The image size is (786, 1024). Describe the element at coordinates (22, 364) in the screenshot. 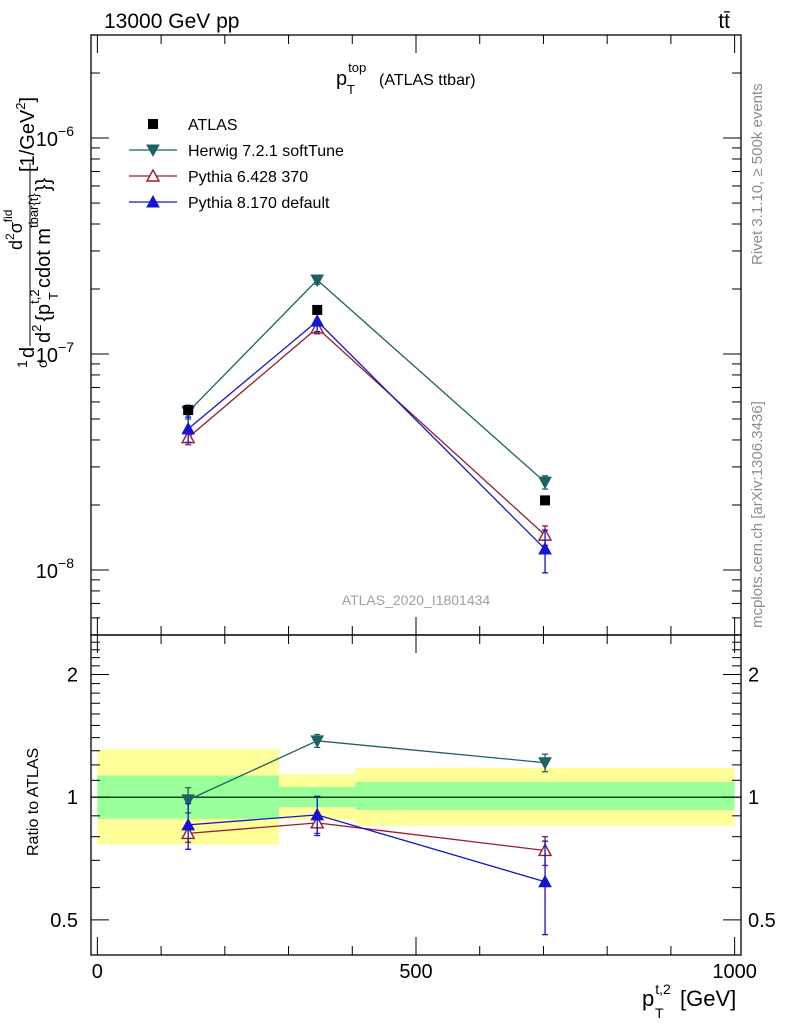

I see `ylabel-frac-num: 1` at that location.